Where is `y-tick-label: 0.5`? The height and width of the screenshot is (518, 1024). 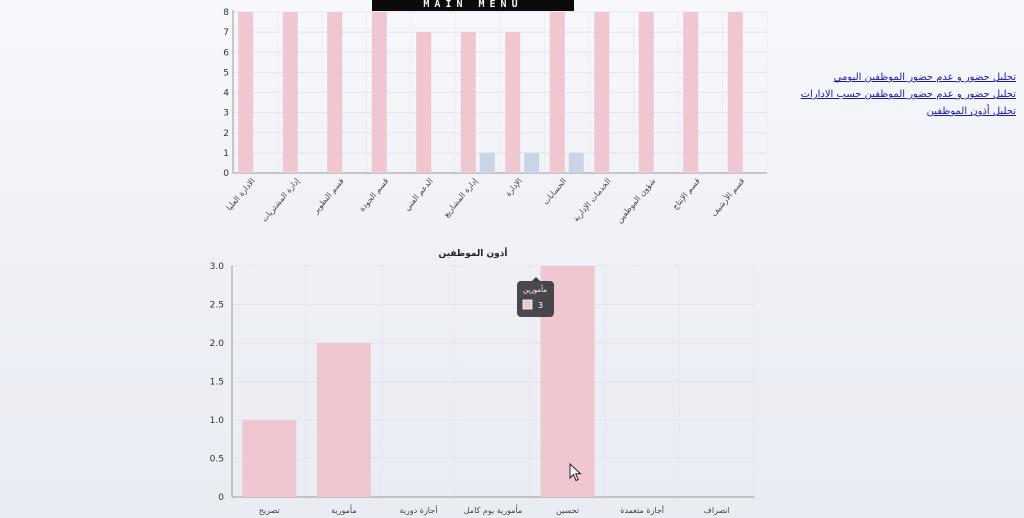 y-tick-label: 0.5 is located at coordinates (217, 460).